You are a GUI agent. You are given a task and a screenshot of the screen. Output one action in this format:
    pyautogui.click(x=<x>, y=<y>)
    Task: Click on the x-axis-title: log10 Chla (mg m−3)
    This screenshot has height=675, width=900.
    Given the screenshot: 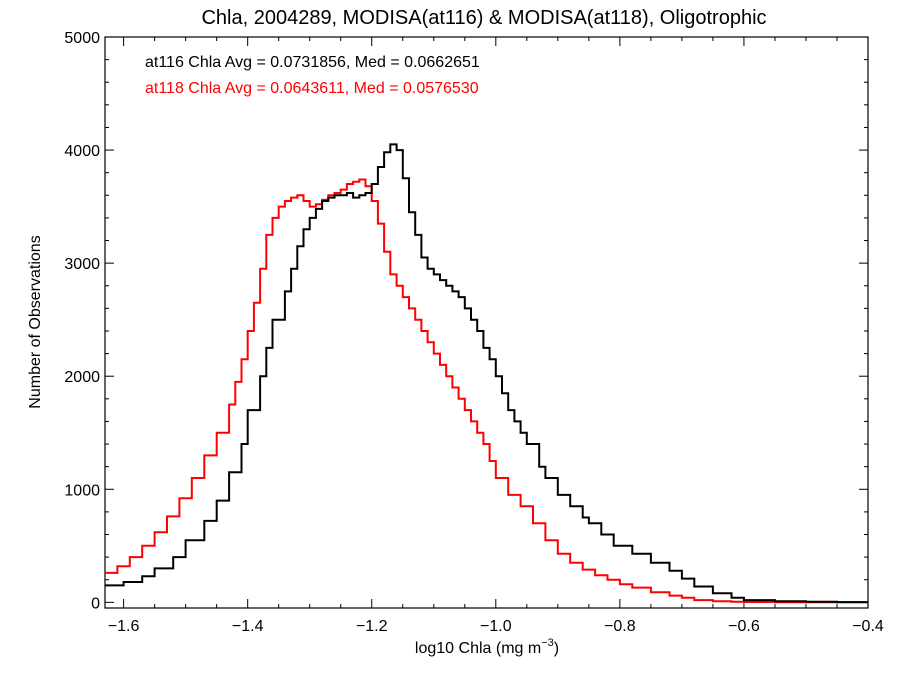 What is the action you would take?
    pyautogui.click(x=487, y=647)
    